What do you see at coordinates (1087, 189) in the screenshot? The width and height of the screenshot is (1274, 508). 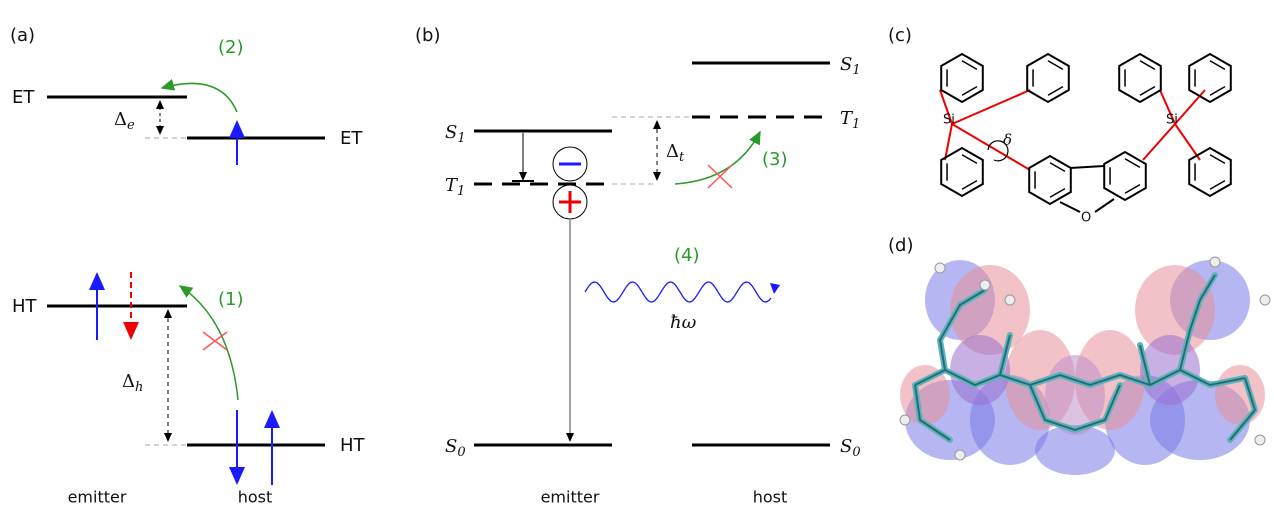 I see `furan-bonds` at bounding box center [1087, 189].